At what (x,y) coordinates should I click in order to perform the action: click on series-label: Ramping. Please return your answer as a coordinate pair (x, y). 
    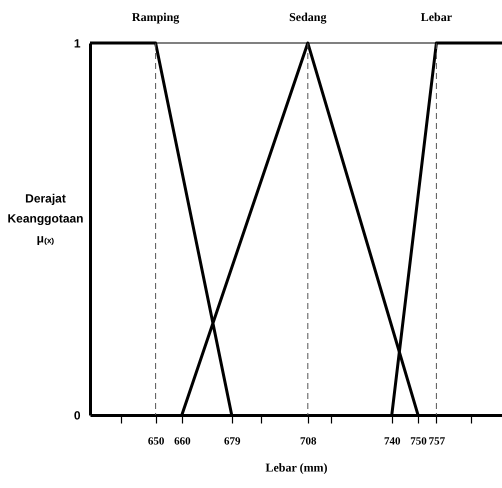
    Looking at the image, I should click on (156, 17).